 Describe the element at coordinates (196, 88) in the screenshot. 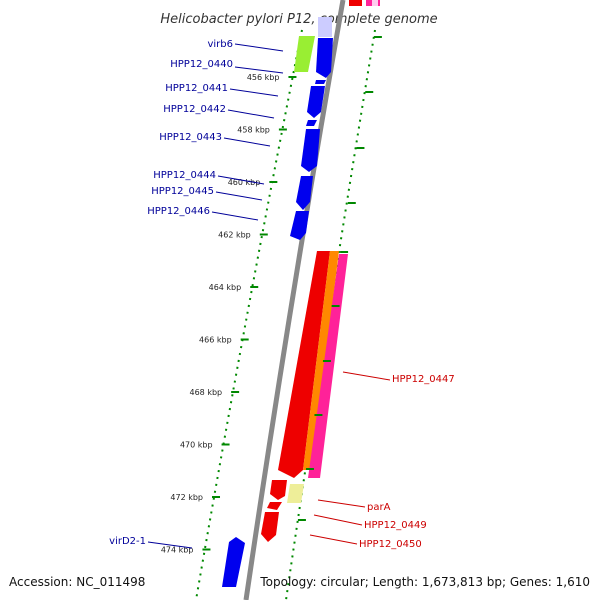

I see `forward-gene-label: HPP12_0441` at that location.